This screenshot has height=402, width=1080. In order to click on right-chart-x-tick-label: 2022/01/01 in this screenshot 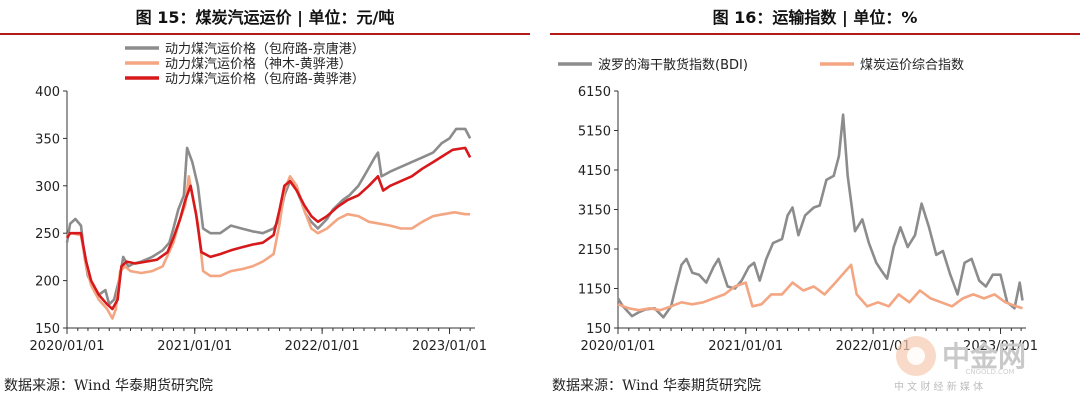, I will do `click(873, 346)`.